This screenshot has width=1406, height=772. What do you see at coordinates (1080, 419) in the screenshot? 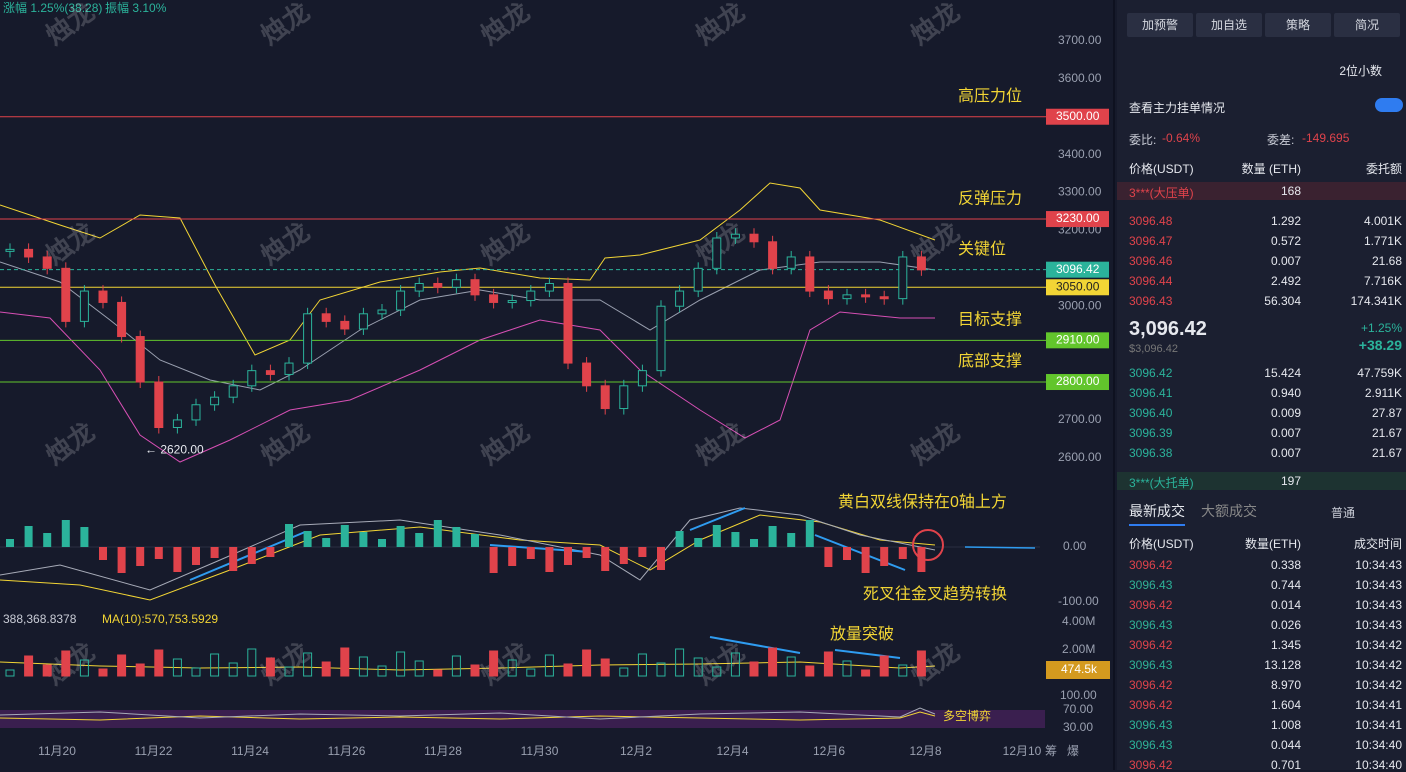
I see `y-tick-label: 2700.00` at bounding box center [1080, 419].